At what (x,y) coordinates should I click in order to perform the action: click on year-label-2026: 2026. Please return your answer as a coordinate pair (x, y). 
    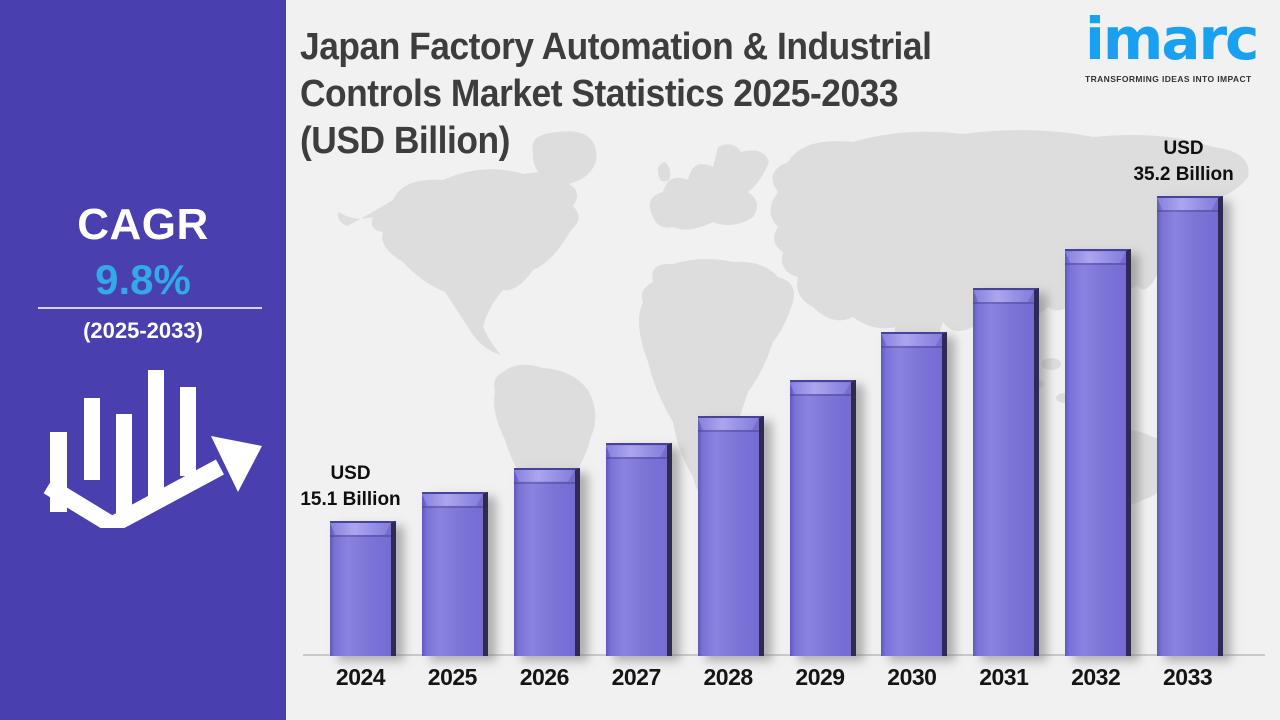
    Looking at the image, I should click on (544, 677).